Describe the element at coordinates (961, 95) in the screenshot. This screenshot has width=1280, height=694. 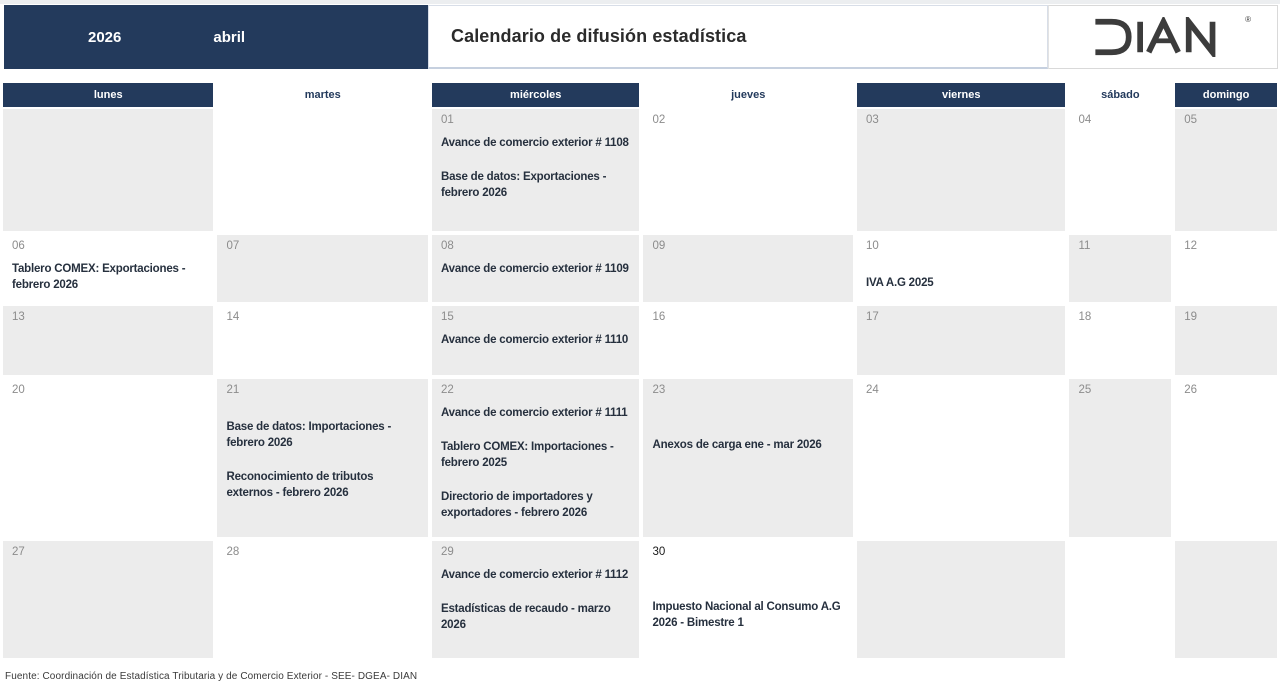
I see `weekday-viernes: viernes` at that location.